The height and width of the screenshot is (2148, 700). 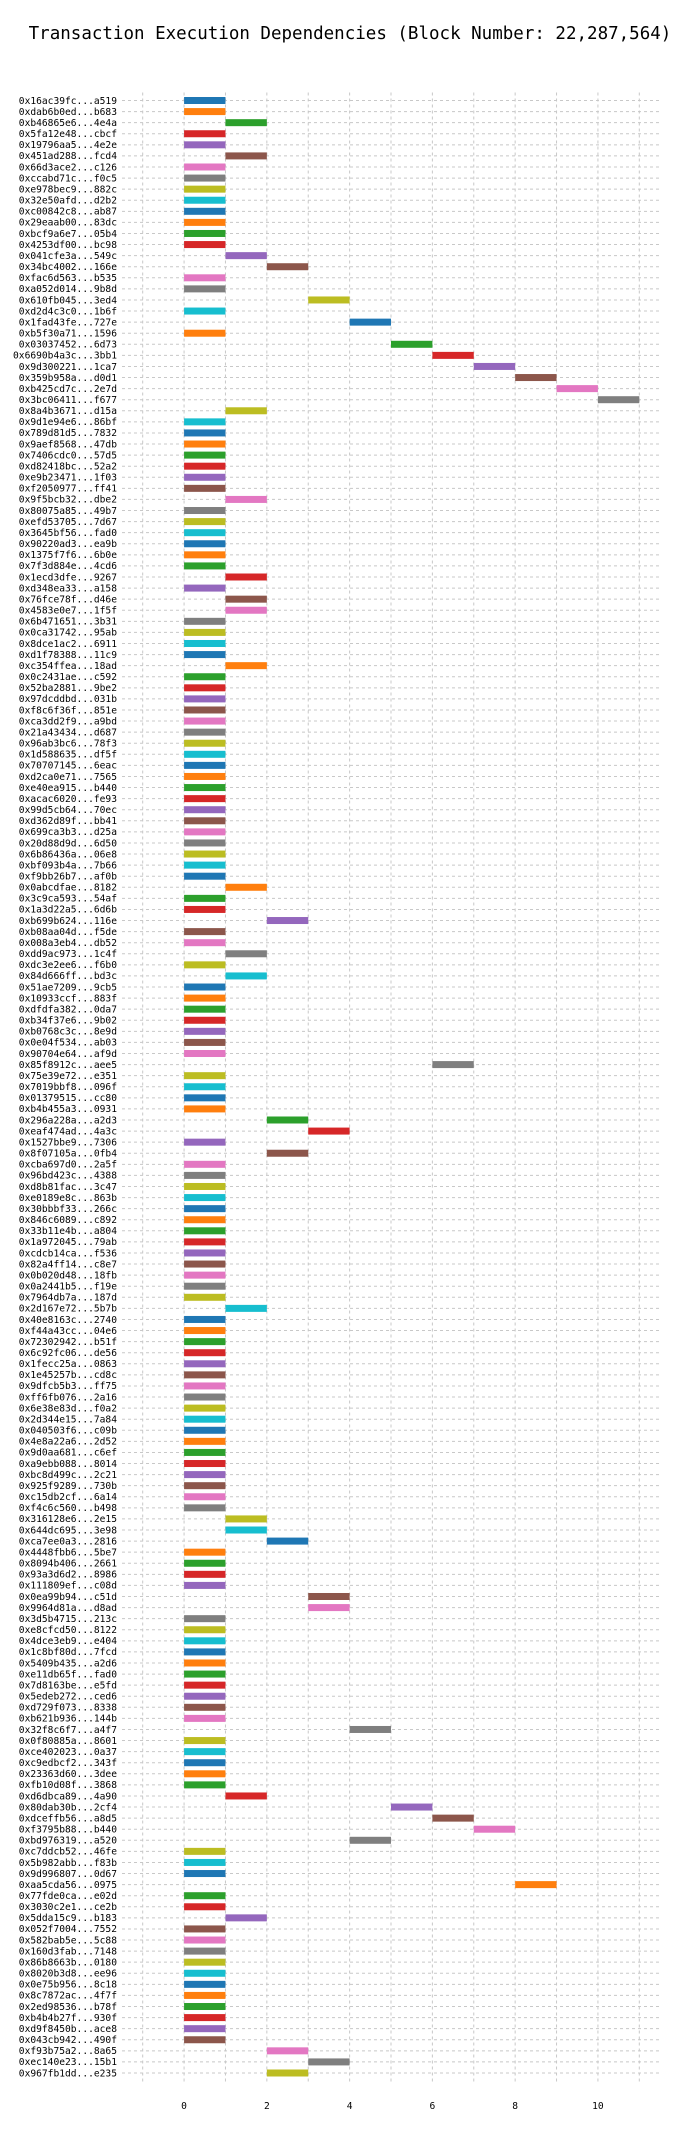 I want to click on transaction-label: 0xdab6b0ed...b683, so click(x=68, y=112).